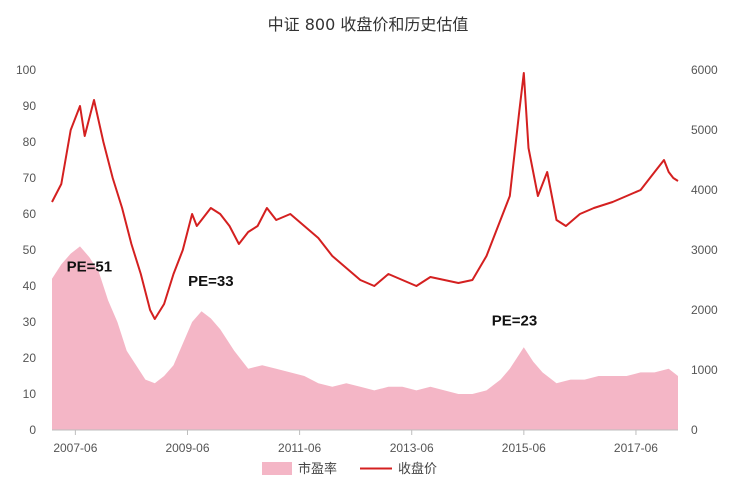  I want to click on right-tick-label: 5000, so click(704, 130).